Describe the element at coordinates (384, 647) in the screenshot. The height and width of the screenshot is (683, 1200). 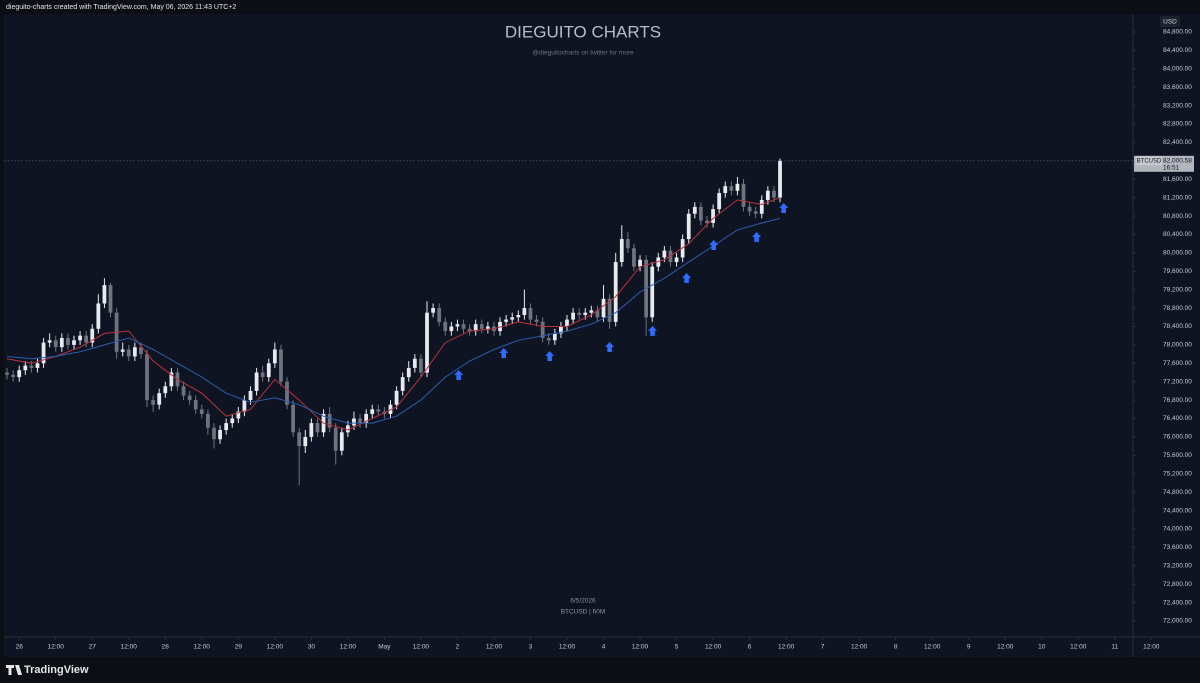
I see `x-tick-label: May` at that location.